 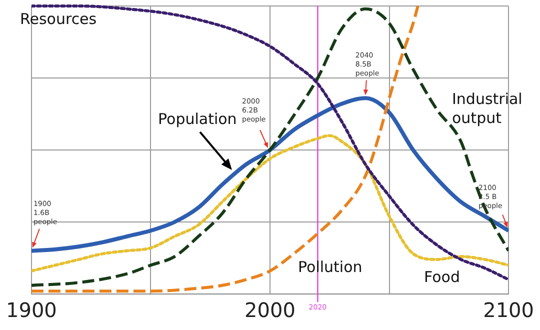 I want to click on x-tick-label: 2000, so click(x=270, y=310).